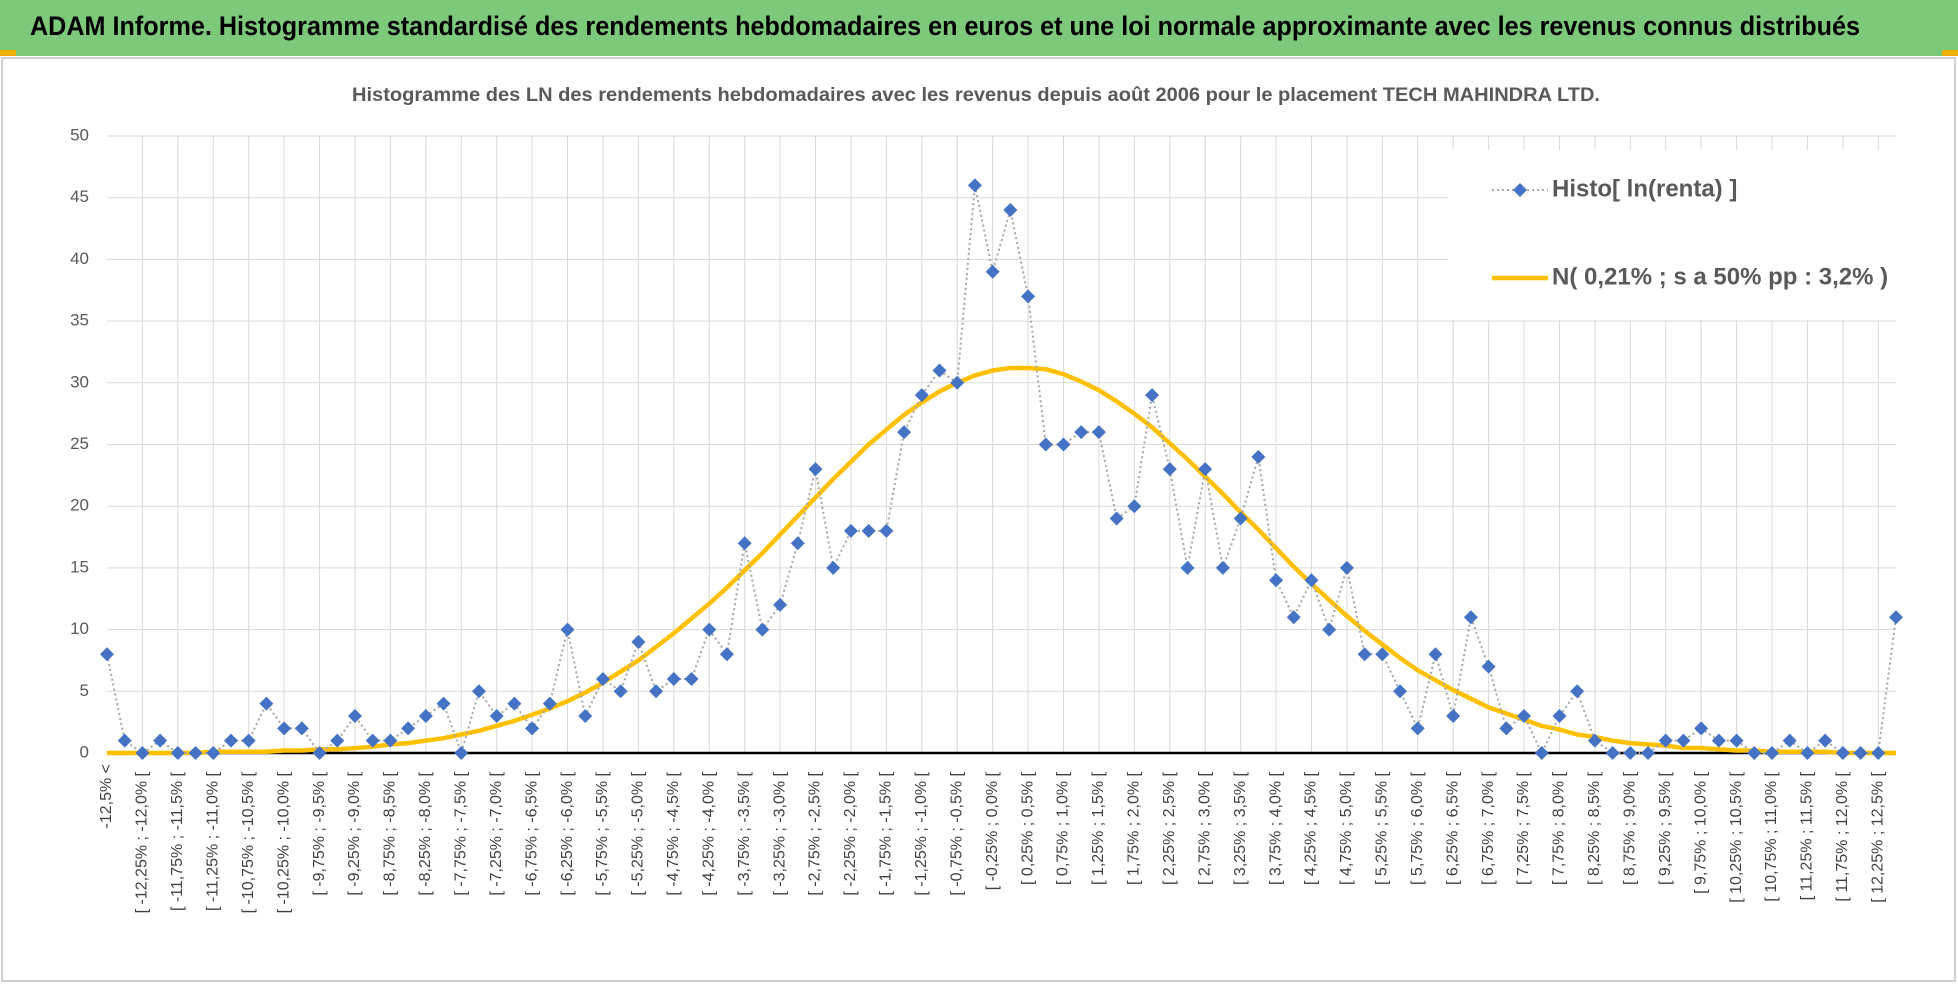 This screenshot has width=1958, height=989. What do you see at coordinates (496, 833) in the screenshot?
I see `x-tick-label: [ -7,25% ; -7,0% [` at bounding box center [496, 833].